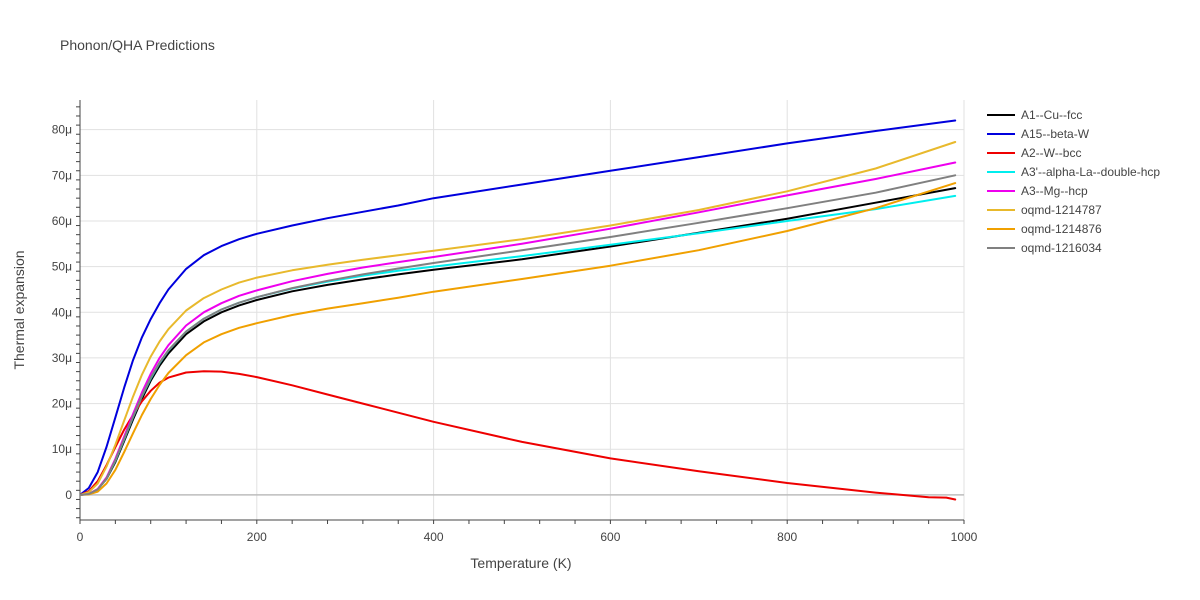 Image resolution: width=1200 pixels, height=600 pixels. What do you see at coordinates (137, 45) in the screenshot?
I see `chart-title: Phonon/QHA Predictions` at bounding box center [137, 45].